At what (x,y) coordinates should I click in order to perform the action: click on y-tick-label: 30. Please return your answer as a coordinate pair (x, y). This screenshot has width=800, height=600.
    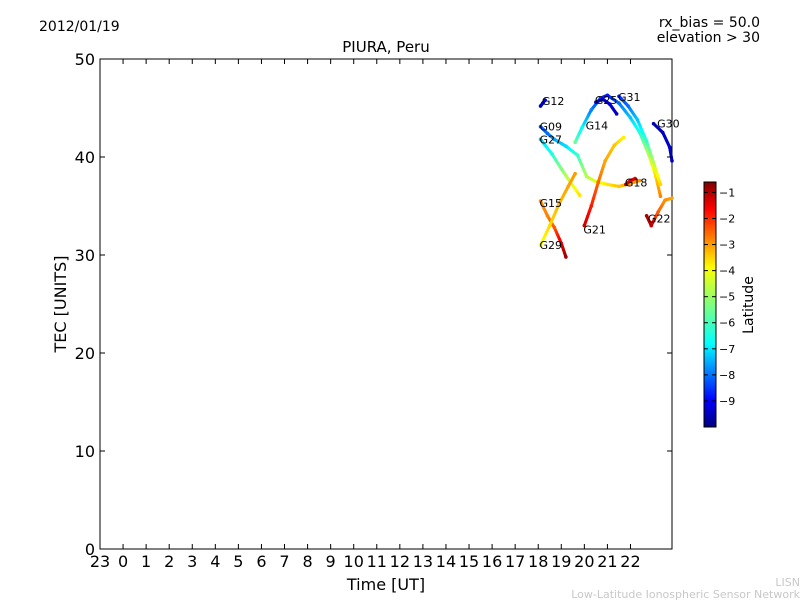
    Looking at the image, I should click on (85, 255).